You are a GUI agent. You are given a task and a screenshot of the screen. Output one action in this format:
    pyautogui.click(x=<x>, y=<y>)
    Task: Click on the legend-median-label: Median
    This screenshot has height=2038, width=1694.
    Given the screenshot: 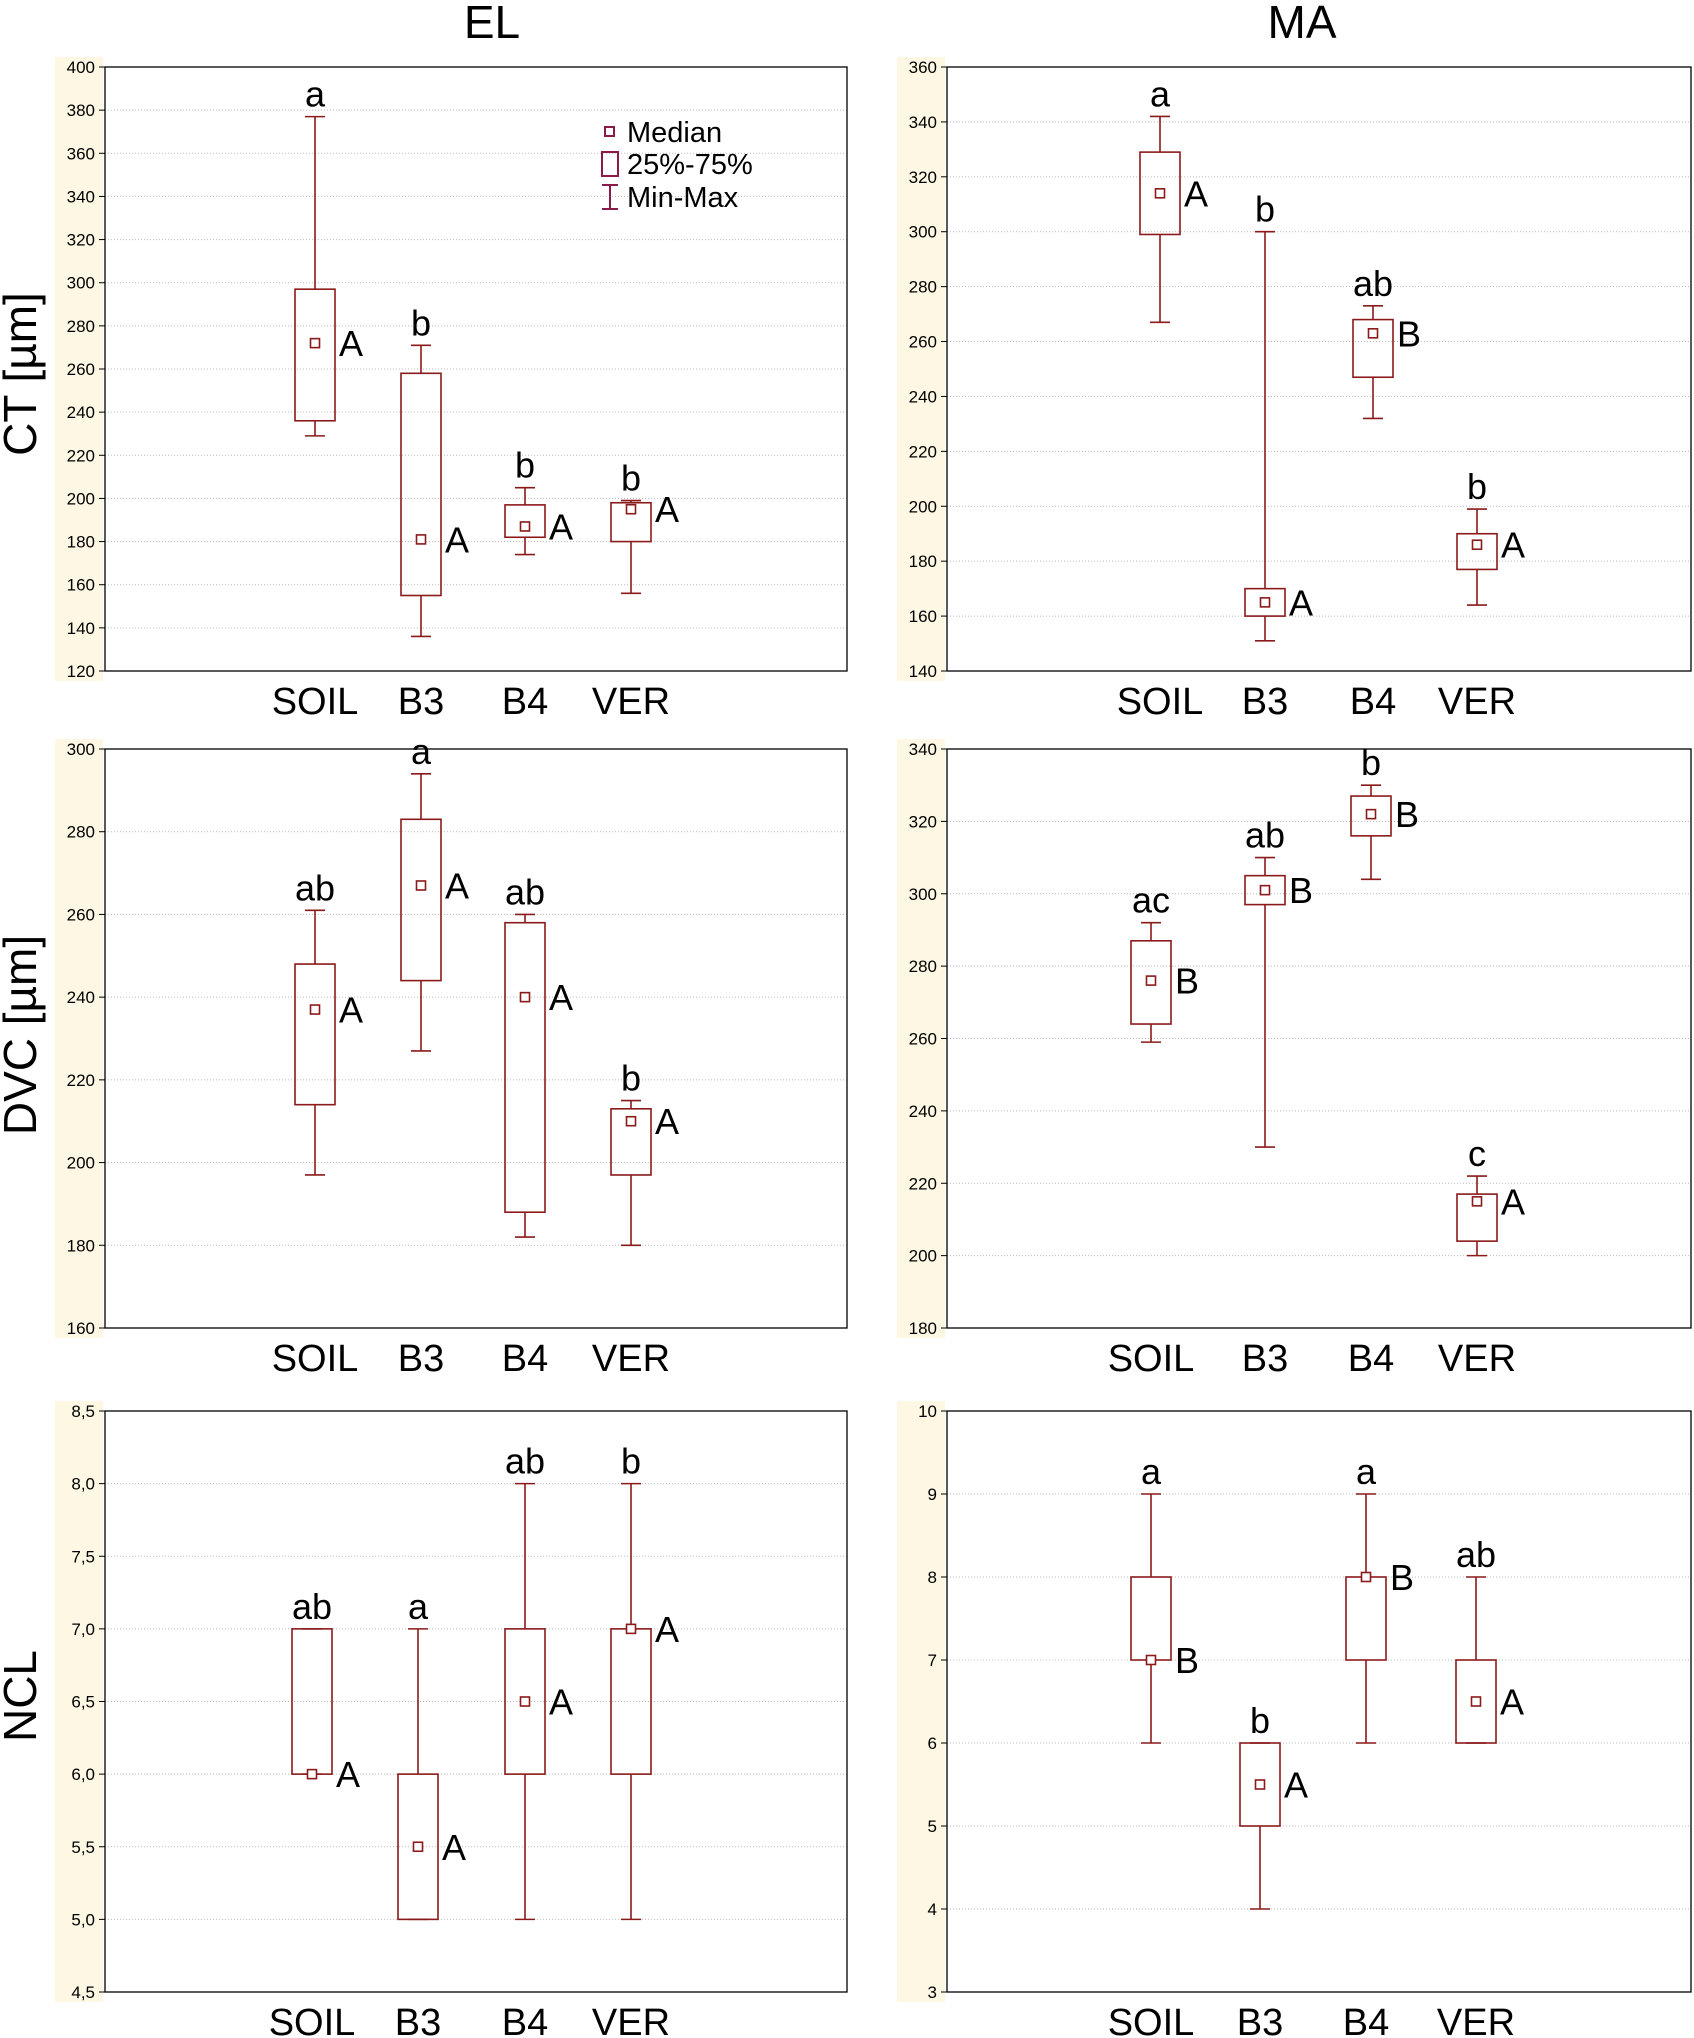 What is the action you would take?
    pyautogui.click(x=674, y=133)
    